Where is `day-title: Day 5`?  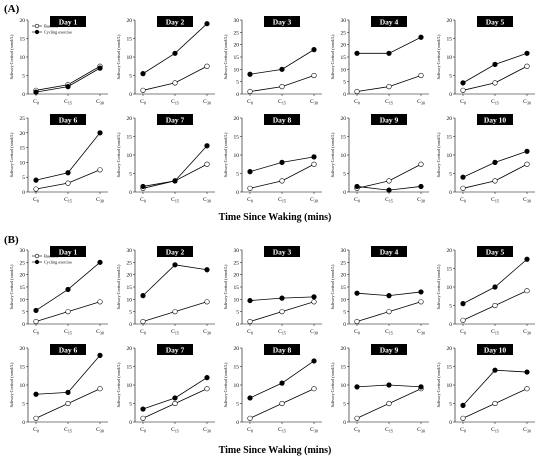
day-title: Day 5 is located at coordinates (495, 252).